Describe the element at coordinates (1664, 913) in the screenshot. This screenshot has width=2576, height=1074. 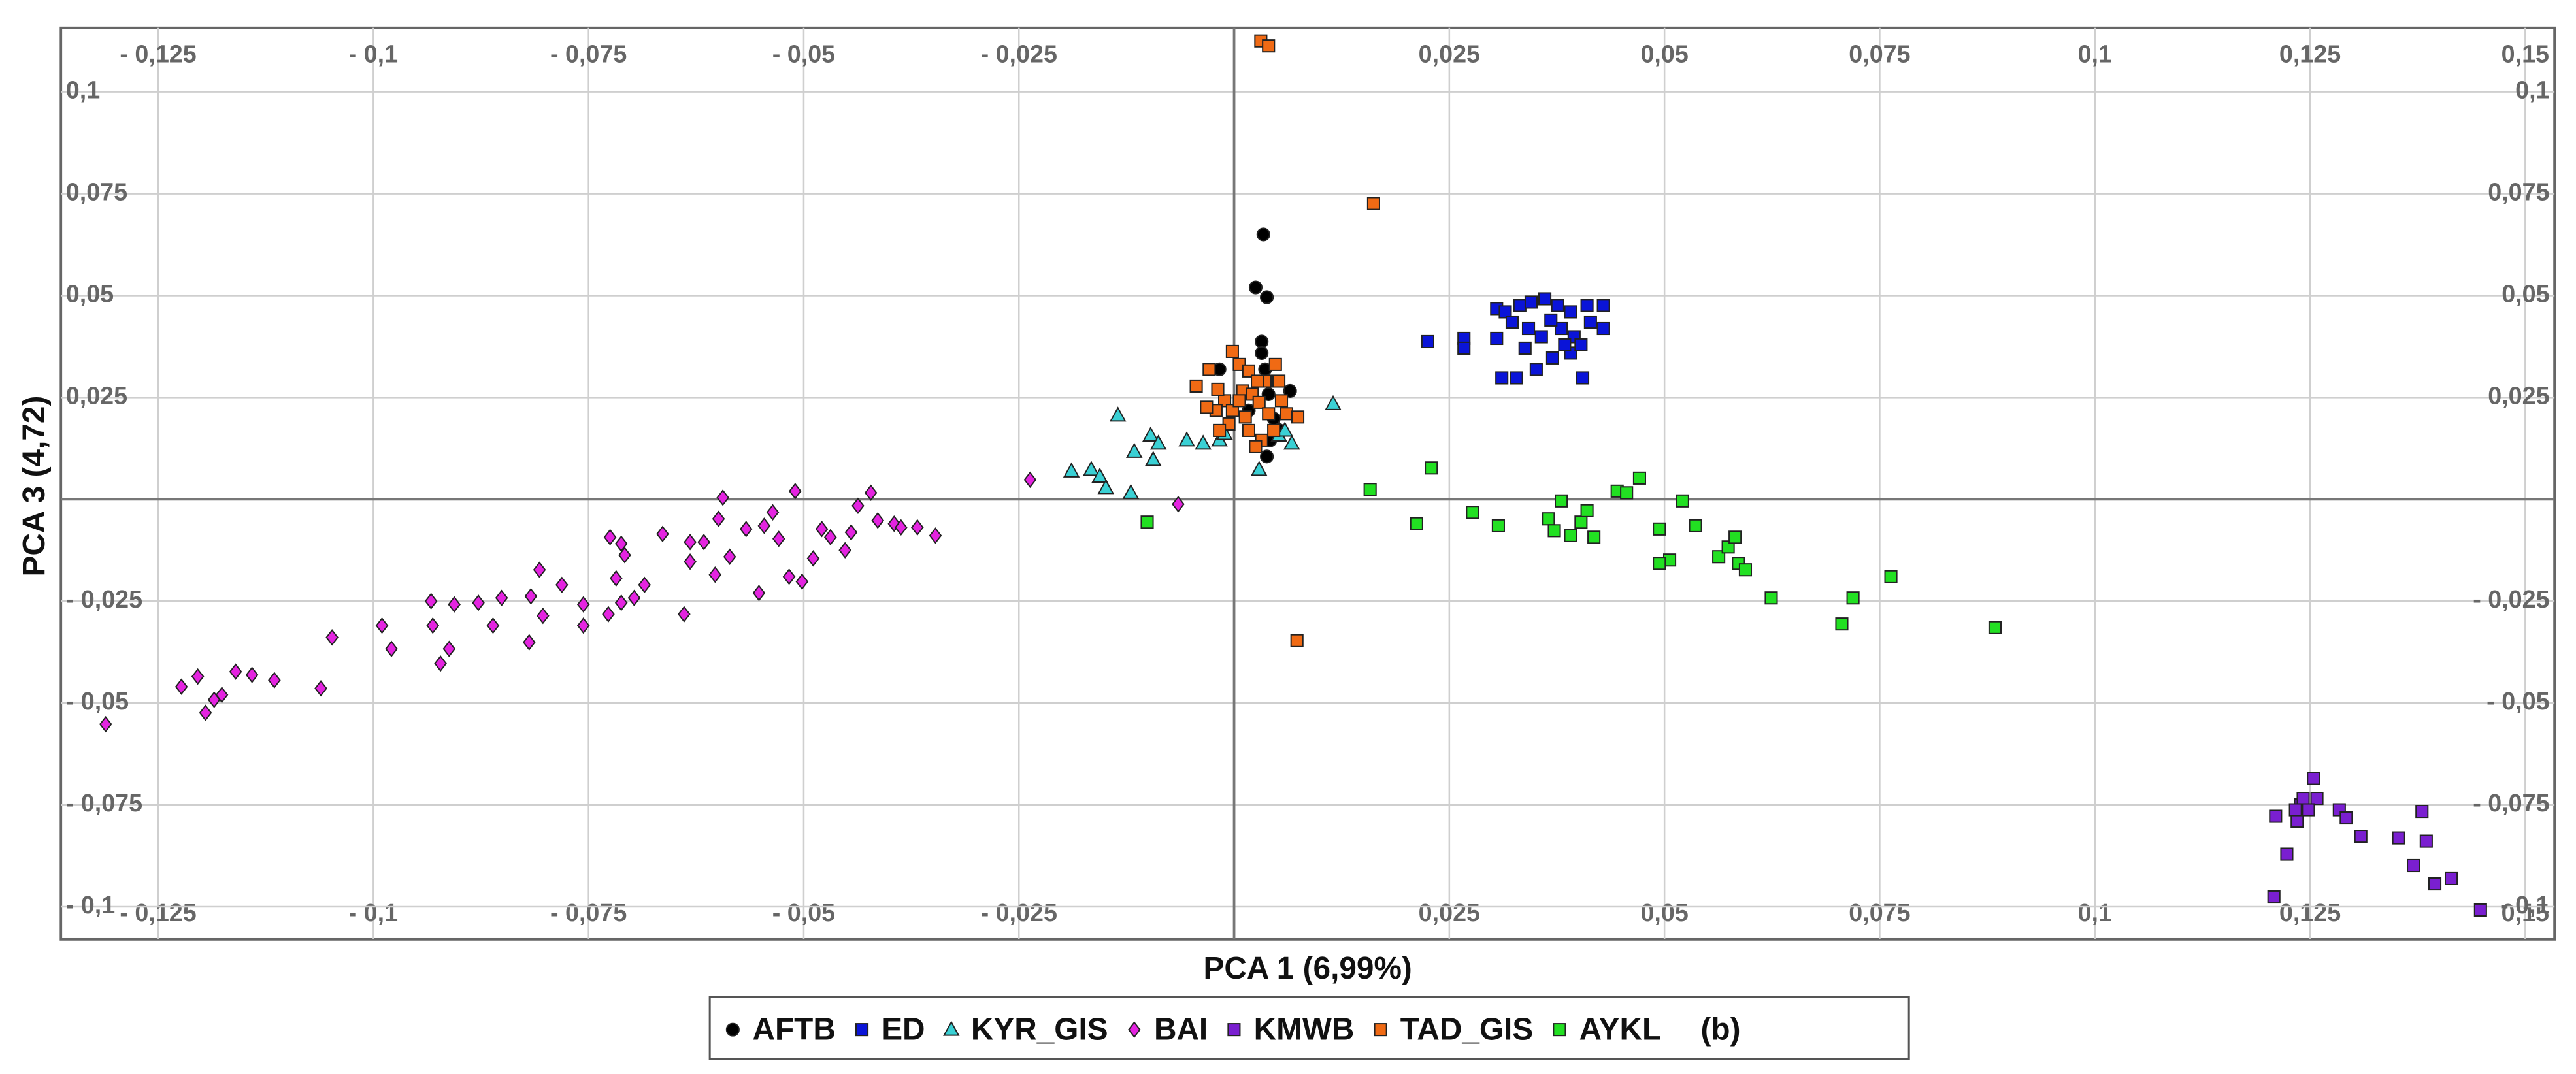
I see `x-tick-label-bottom: 0,05` at that location.